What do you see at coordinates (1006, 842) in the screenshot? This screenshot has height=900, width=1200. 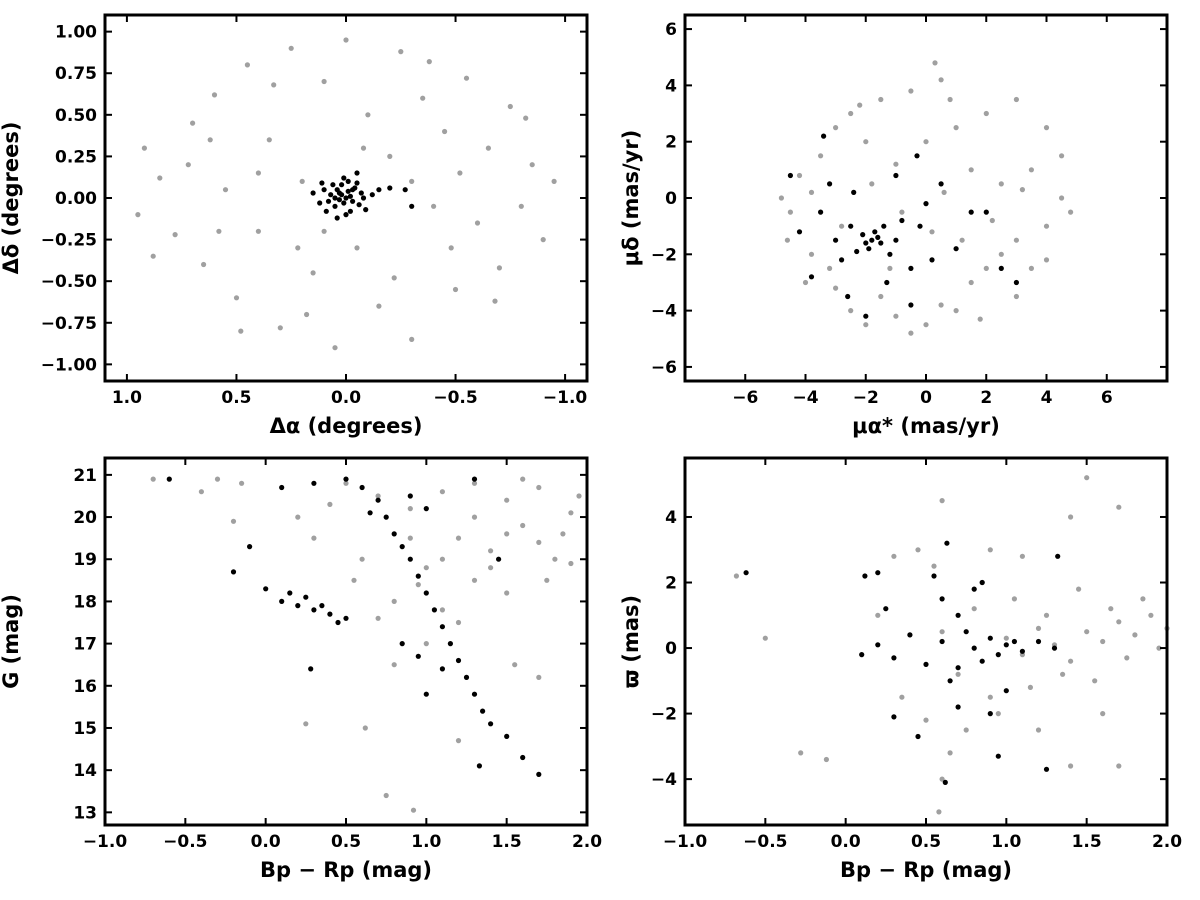 I see `x-tick-label: 1.0` at bounding box center [1006, 842].